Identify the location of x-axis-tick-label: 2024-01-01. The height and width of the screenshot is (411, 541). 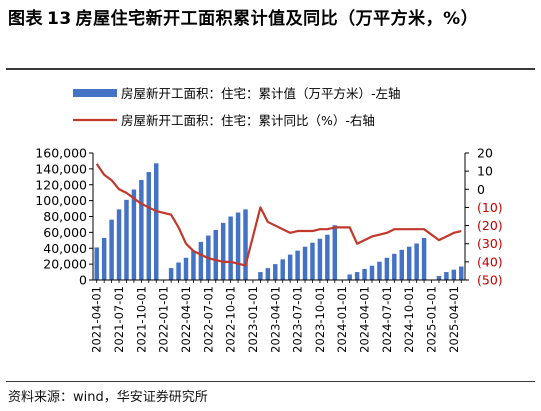
(342, 319).